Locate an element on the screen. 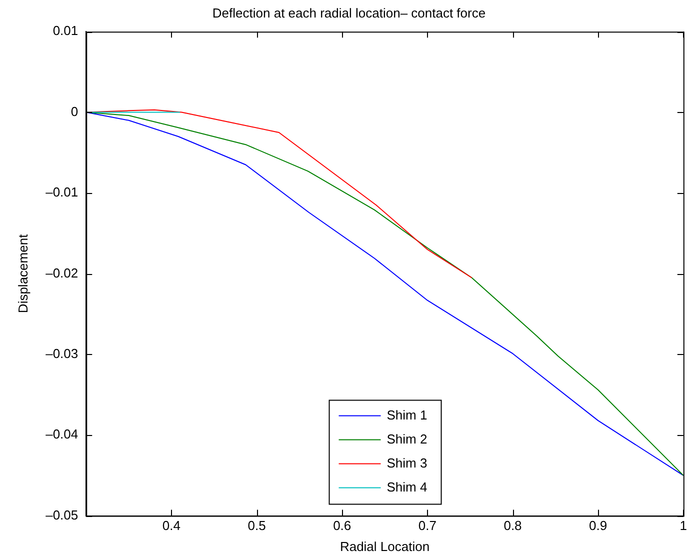 The height and width of the screenshot is (559, 690). legend-label: Shim 2 is located at coordinates (407, 438).